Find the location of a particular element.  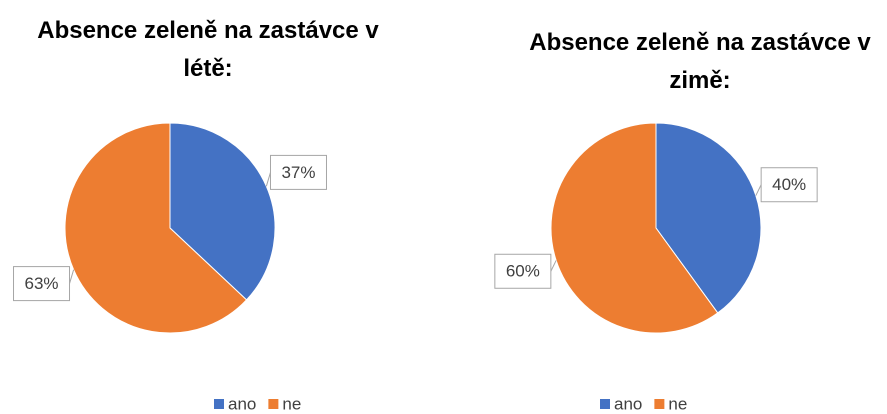

data-label: 63% is located at coordinates (41, 283).